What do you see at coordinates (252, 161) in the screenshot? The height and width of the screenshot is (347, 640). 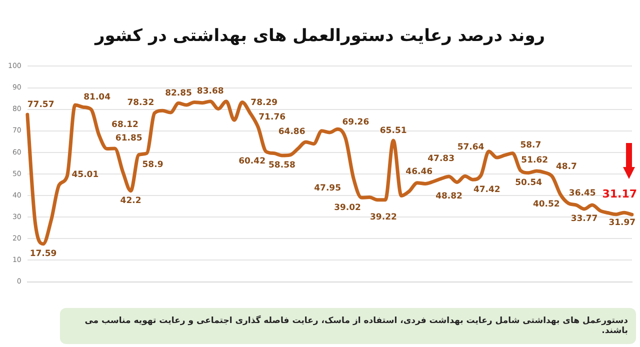 I see `data-label: 60.42` at bounding box center [252, 161].